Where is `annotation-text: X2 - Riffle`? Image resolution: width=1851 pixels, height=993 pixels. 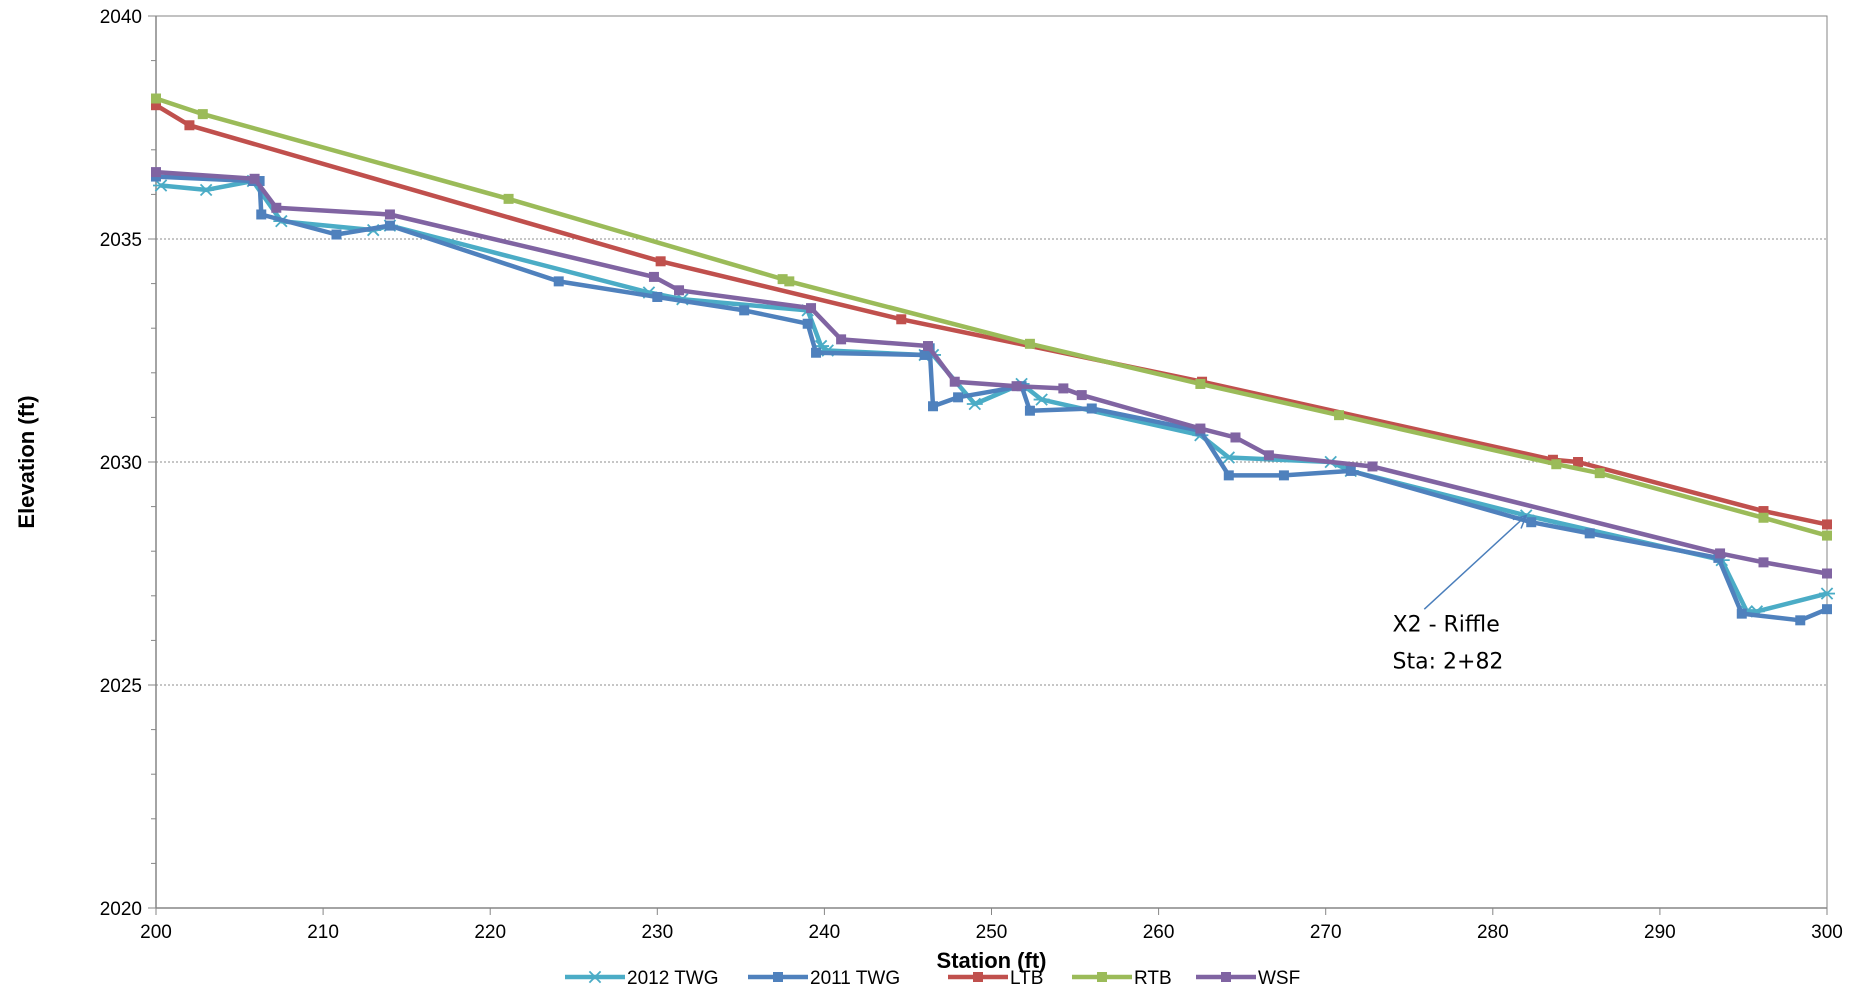 annotation-text: X2 - Riffle is located at coordinates (1446, 624).